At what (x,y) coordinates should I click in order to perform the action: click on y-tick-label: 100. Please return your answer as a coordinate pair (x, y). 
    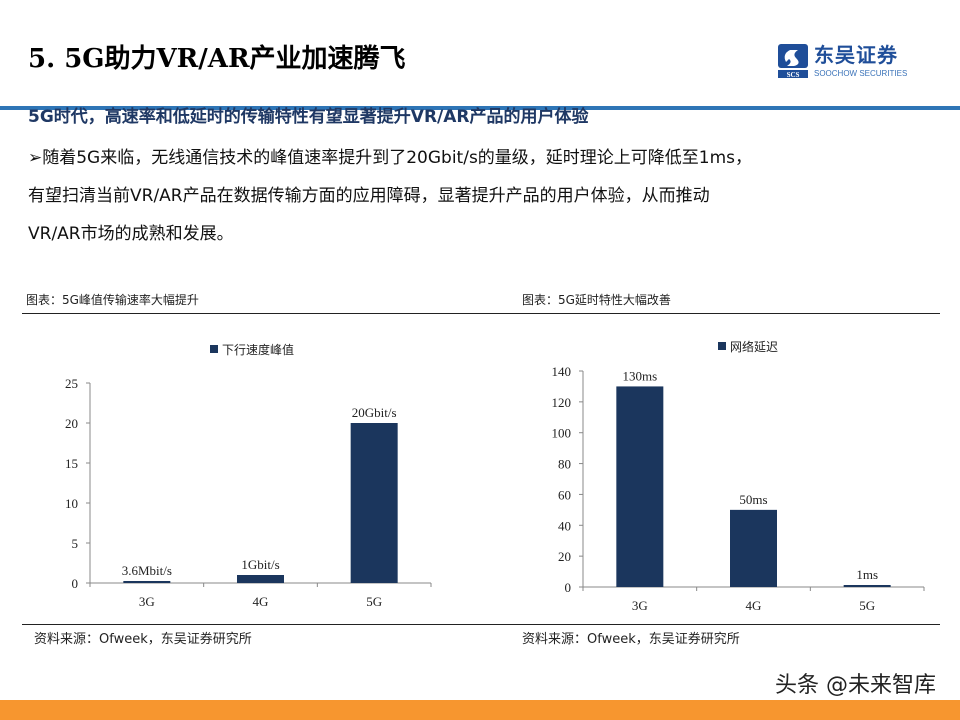
    Looking at the image, I should click on (562, 433).